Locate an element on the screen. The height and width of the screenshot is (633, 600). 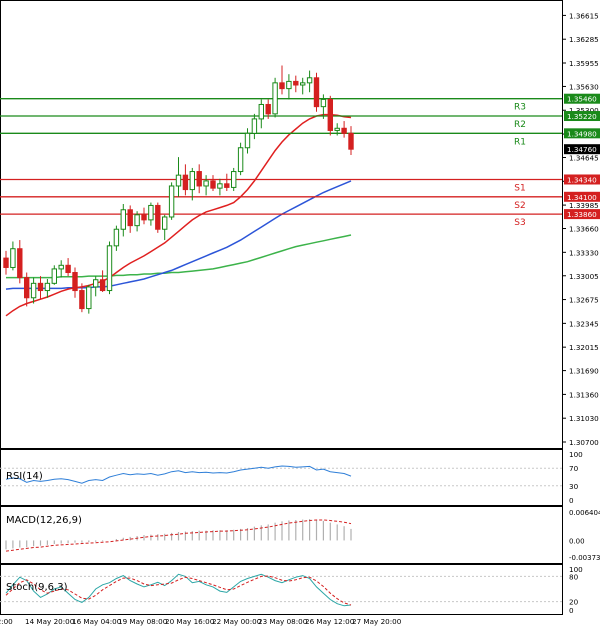
level-name-s3: S3 is located at coordinates (519, 223).